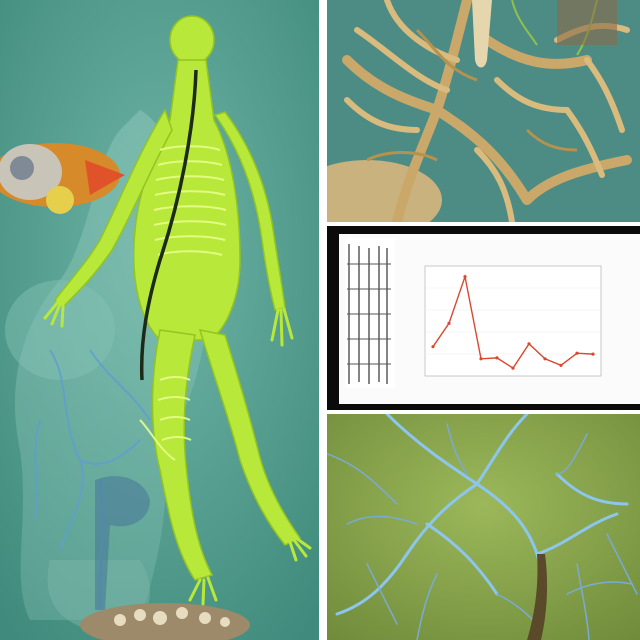 This screenshot has height=640, width=640. I want to click on chart-screen-panel, so click(483, 318).